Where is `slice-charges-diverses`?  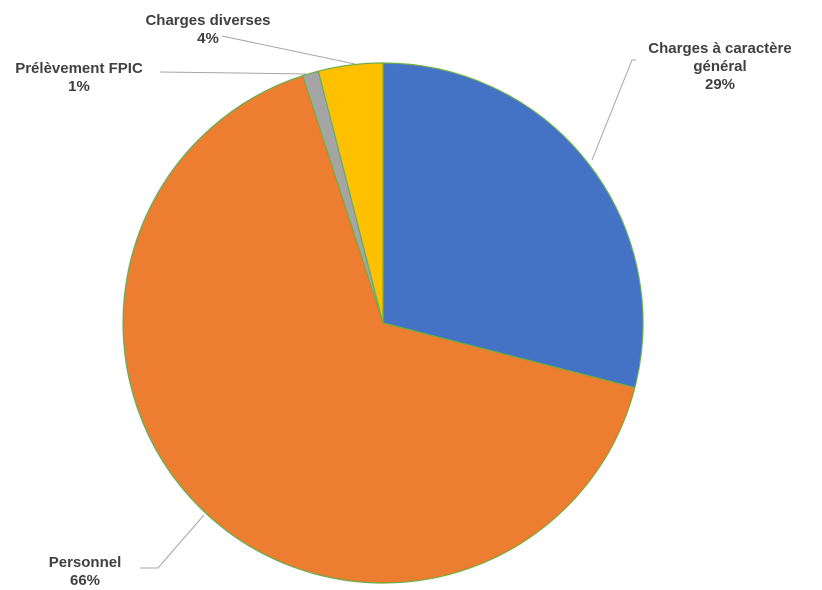
slice-charges-diverses is located at coordinates (350, 193).